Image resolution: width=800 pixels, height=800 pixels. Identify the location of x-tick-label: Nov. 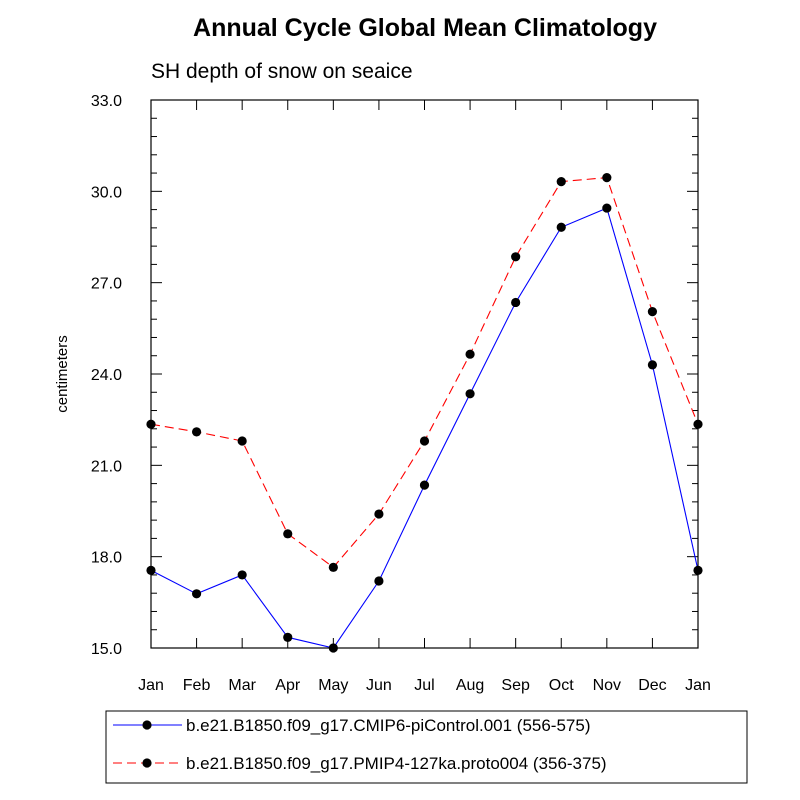
(607, 685).